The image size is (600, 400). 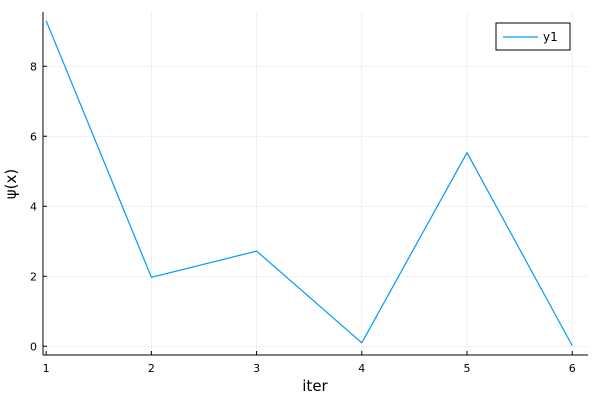 I want to click on x-axis-label: iter, so click(x=315, y=386).